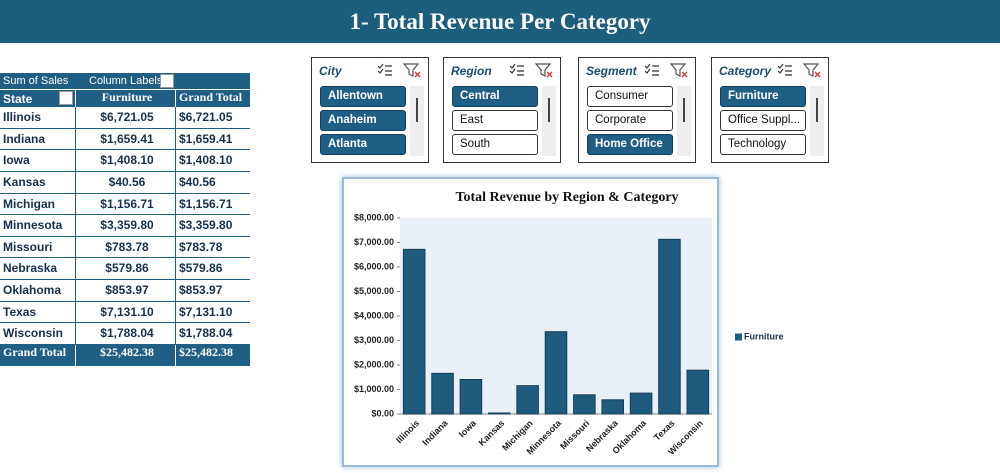 Image resolution: width=1000 pixels, height=473 pixels. Describe the element at coordinates (37, 355) in the screenshot. I see `total-label: Grand Total` at that location.